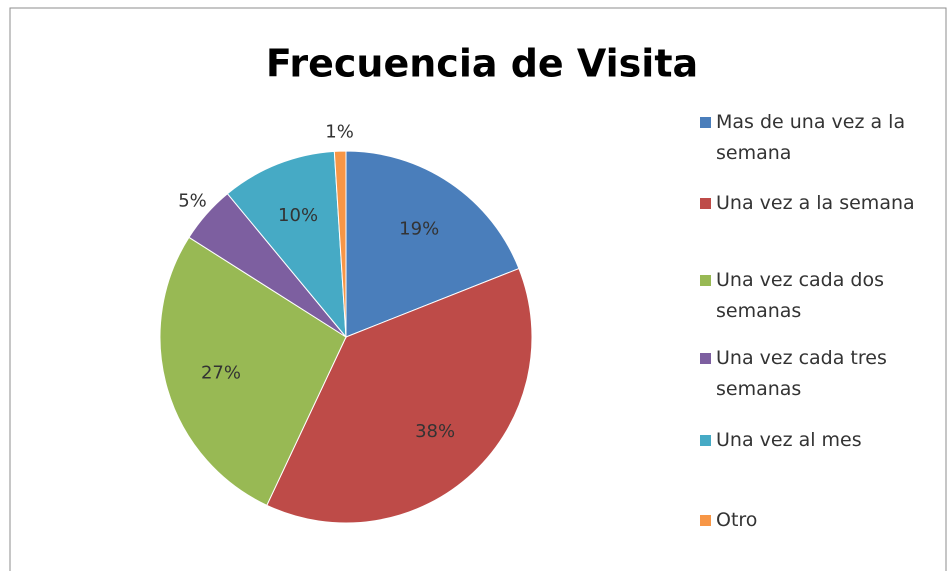  I want to click on chart-title: Frecuencia de Visita, so click(482, 64).